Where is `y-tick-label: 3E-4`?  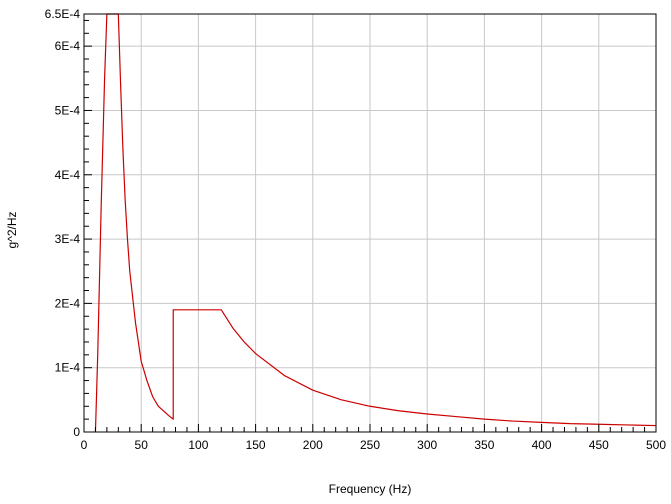 y-tick-label: 3E-4 is located at coordinates (68, 239).